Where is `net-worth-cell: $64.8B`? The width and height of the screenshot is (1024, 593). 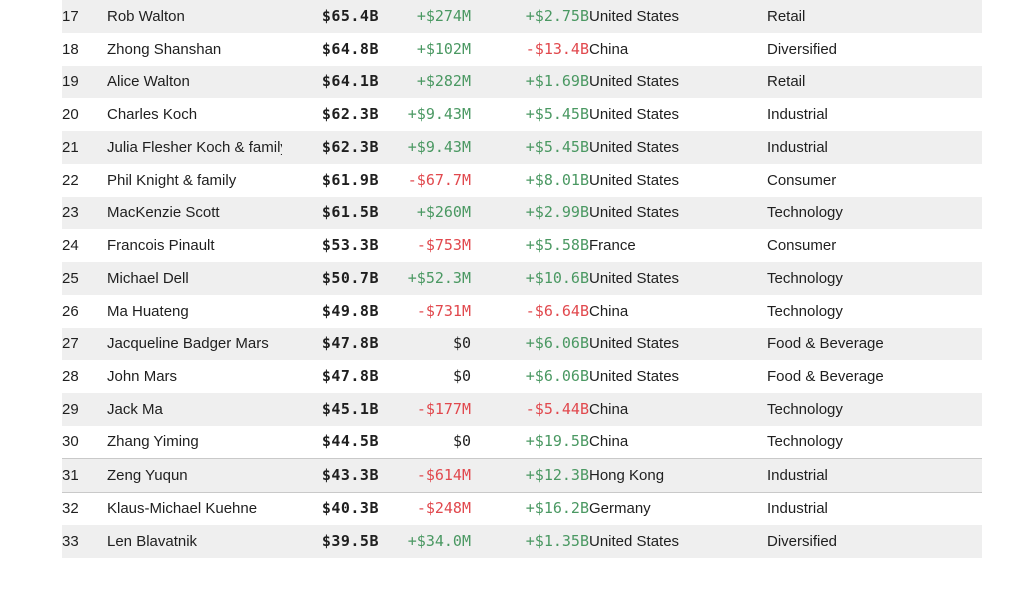 net-worth-cell: $64.8B is located at coordinates (350, 48).